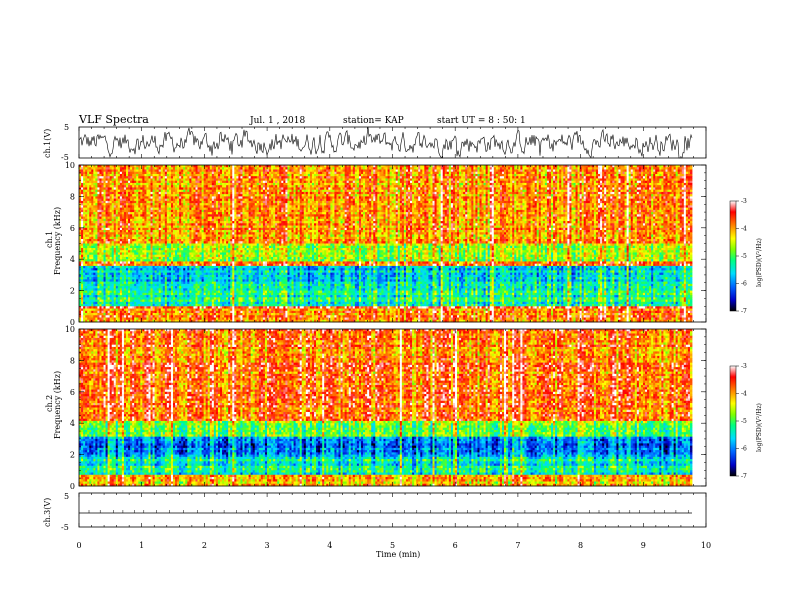 The width and height of the screenshot is (792, 612). Describe the element at coordinates (392, 142) in the screenshot. I see `ch1-waveform-frame` at that location.